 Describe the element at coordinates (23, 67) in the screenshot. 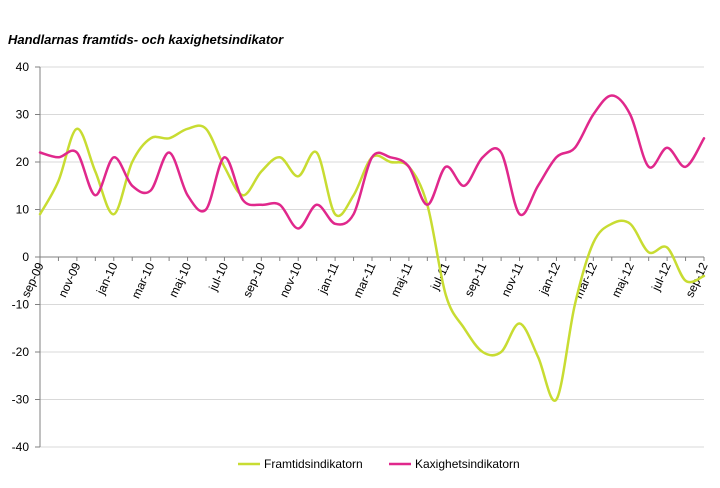

I see `y-tick-label: 40` at that location.